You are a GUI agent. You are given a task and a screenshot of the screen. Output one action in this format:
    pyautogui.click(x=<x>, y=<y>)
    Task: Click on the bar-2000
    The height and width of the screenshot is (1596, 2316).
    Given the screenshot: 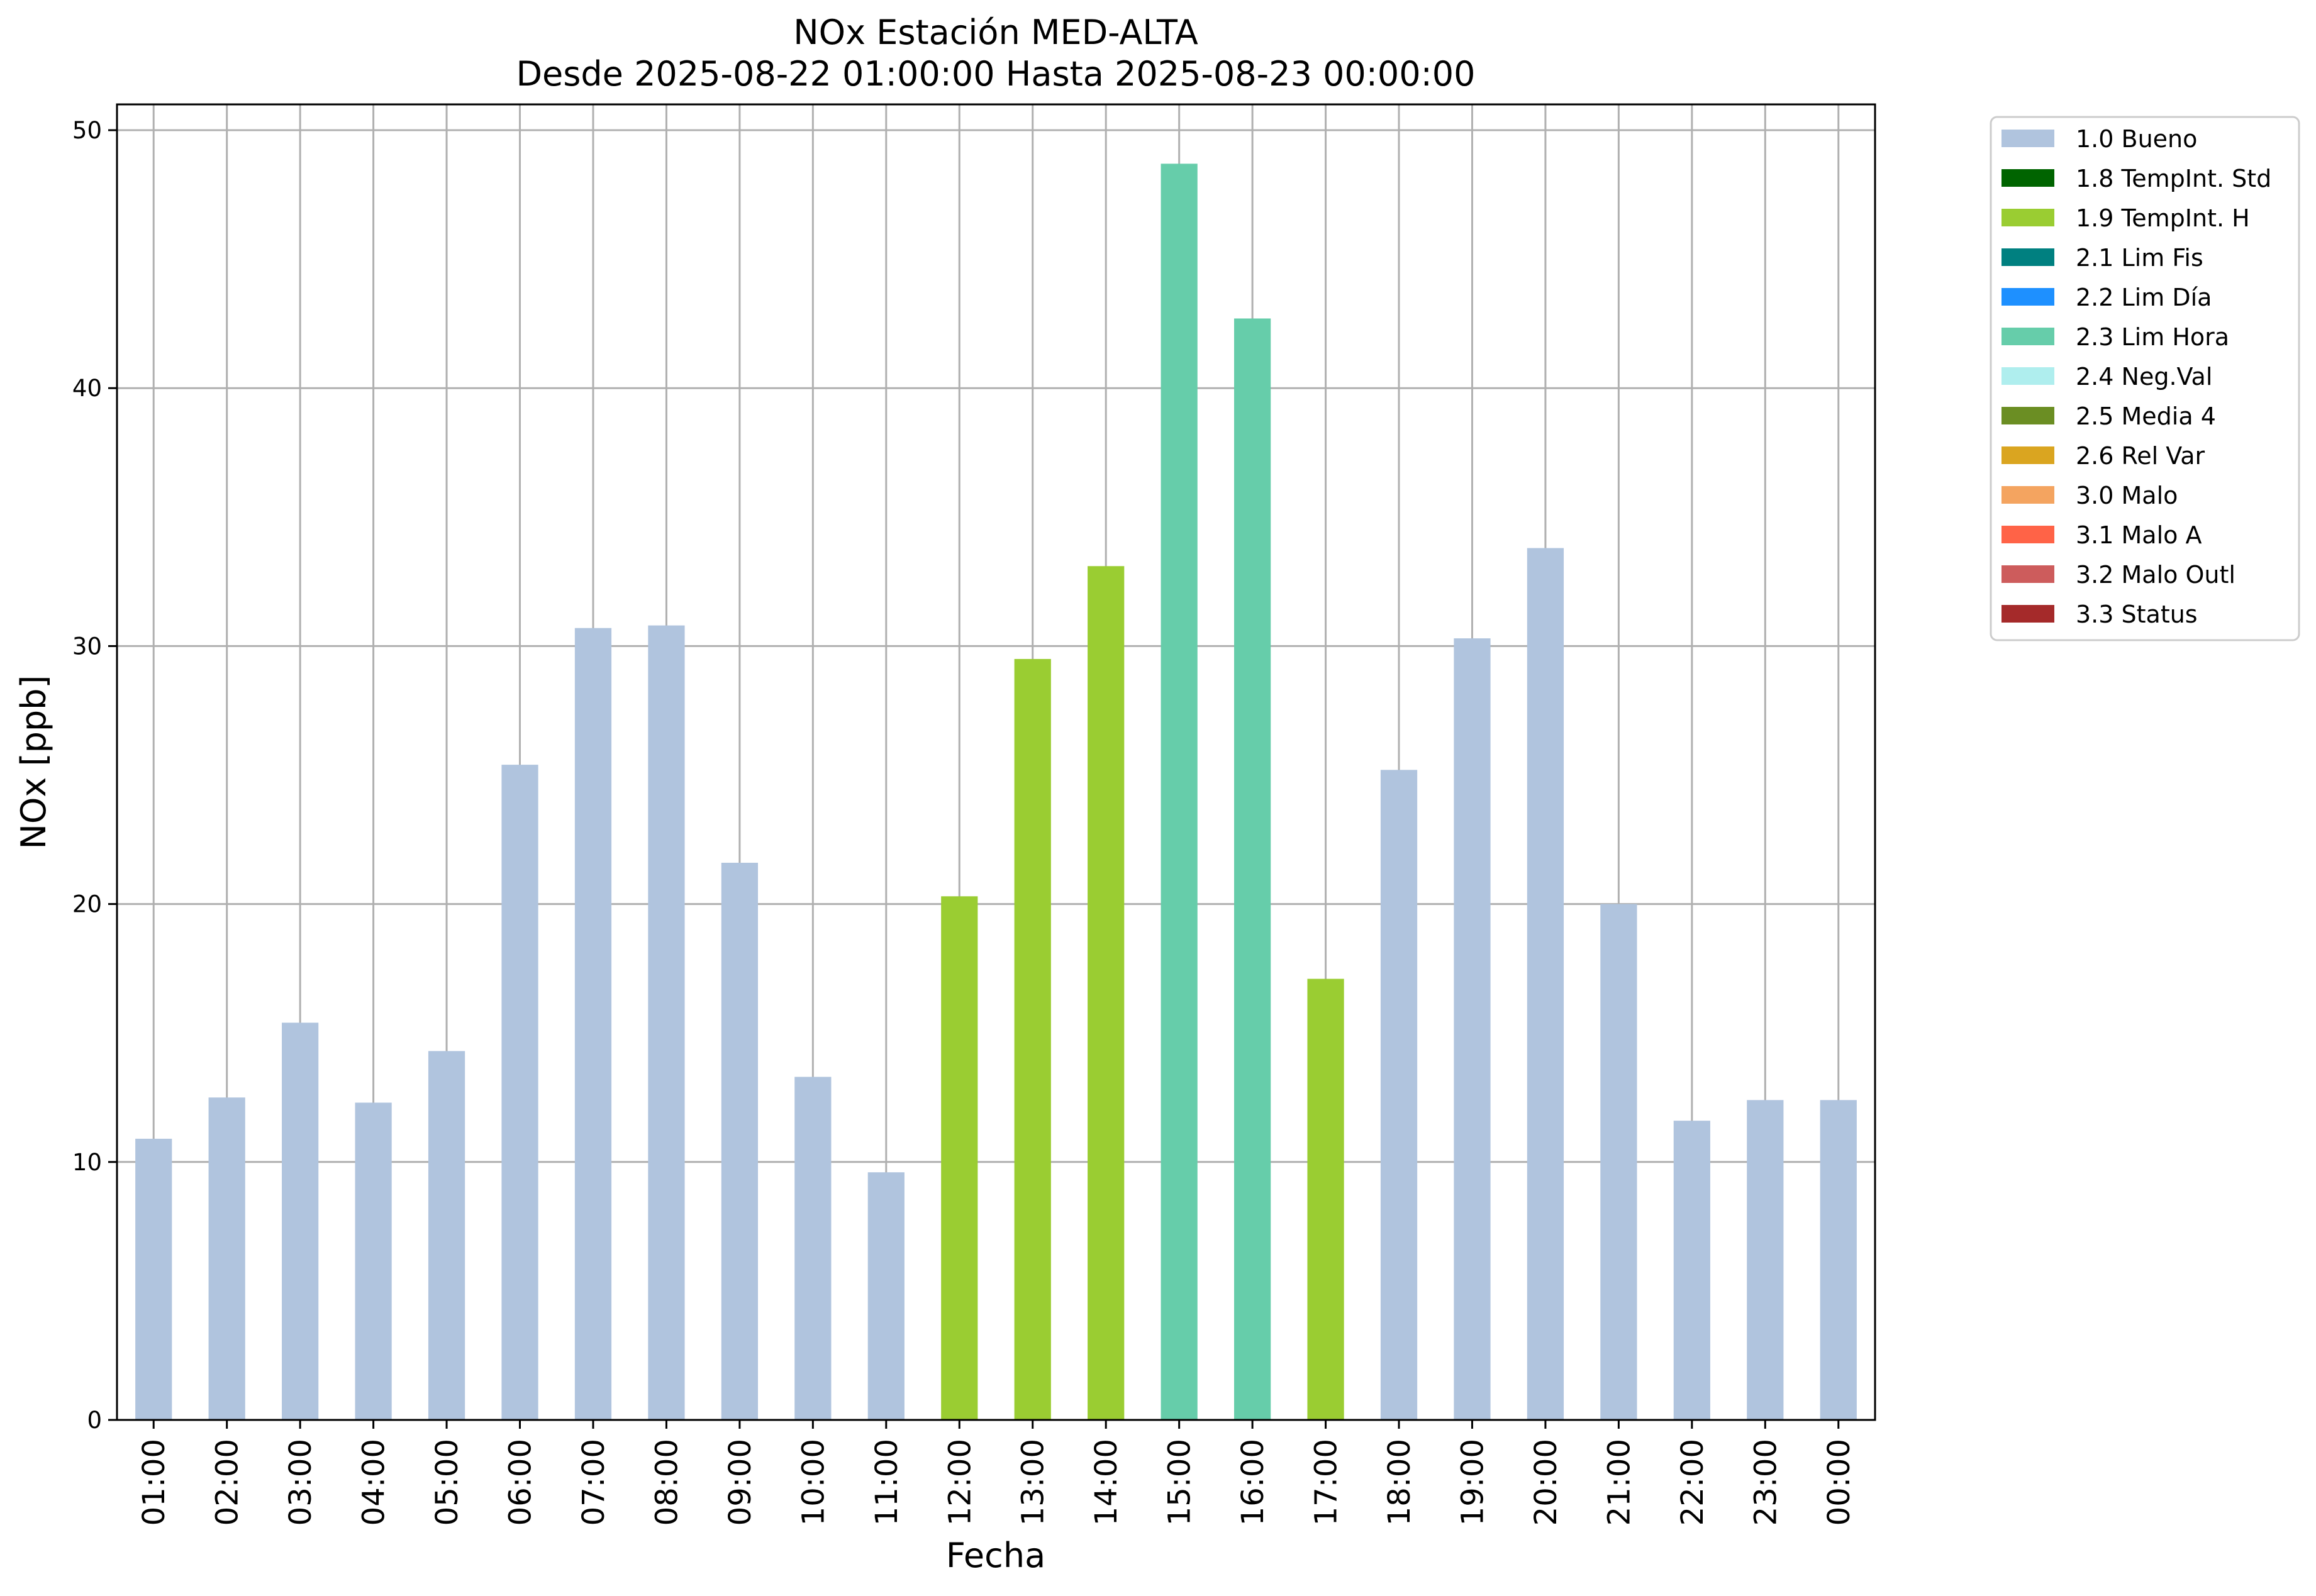 What is the action you would take?
    pyautogui.click(x=1545, y=984)
    